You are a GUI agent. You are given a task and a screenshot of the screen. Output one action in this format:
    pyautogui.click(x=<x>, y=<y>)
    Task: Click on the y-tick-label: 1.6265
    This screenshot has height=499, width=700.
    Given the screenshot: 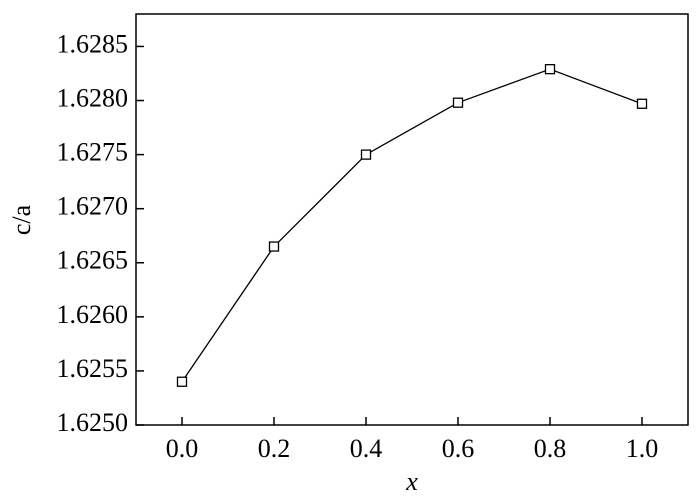 What is the action you would take?
    pyautogui.click(x=93, y=260)
    